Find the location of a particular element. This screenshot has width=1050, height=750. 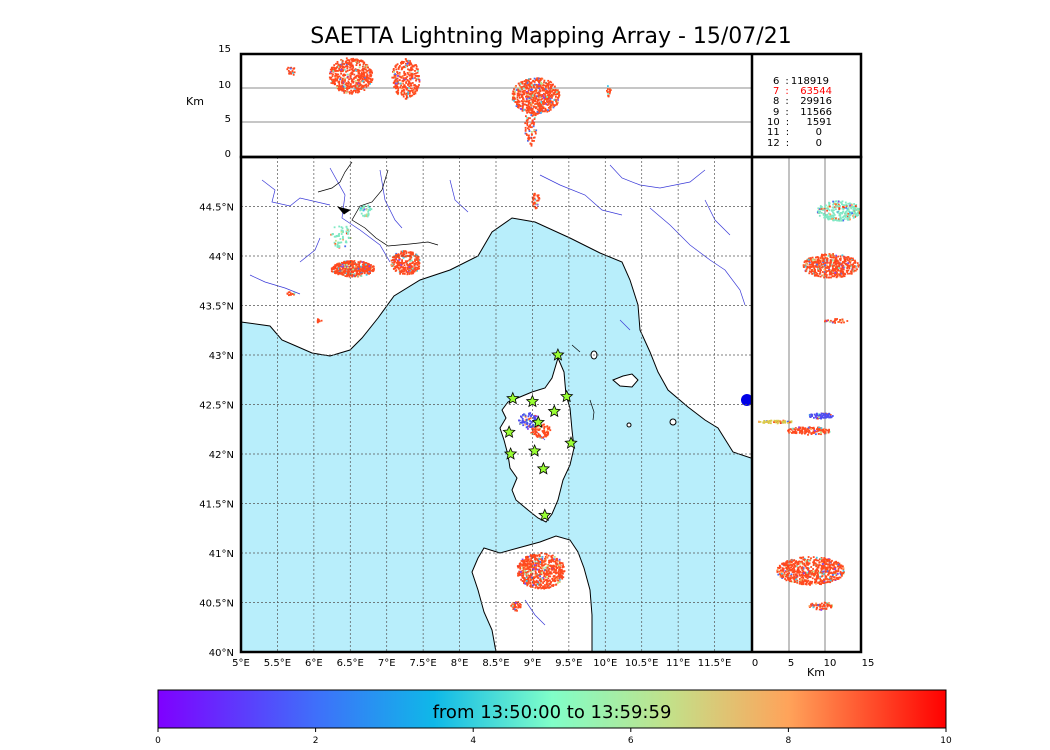

side-tick-10: 10 is located at coordinates (830, 663).